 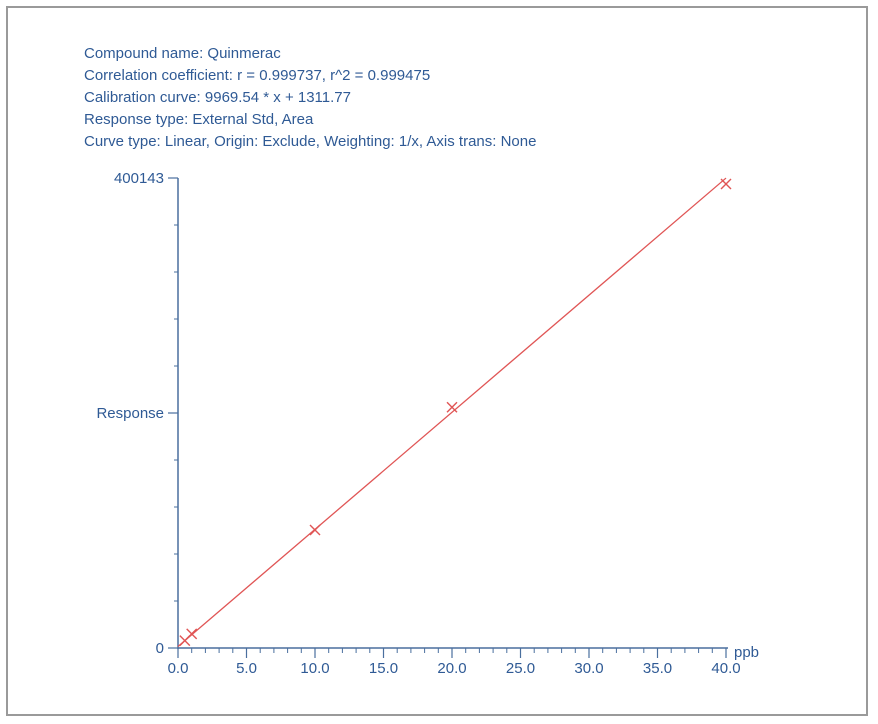 I want to click on x-tick-label: 20.0, so click(x=451, y=668).